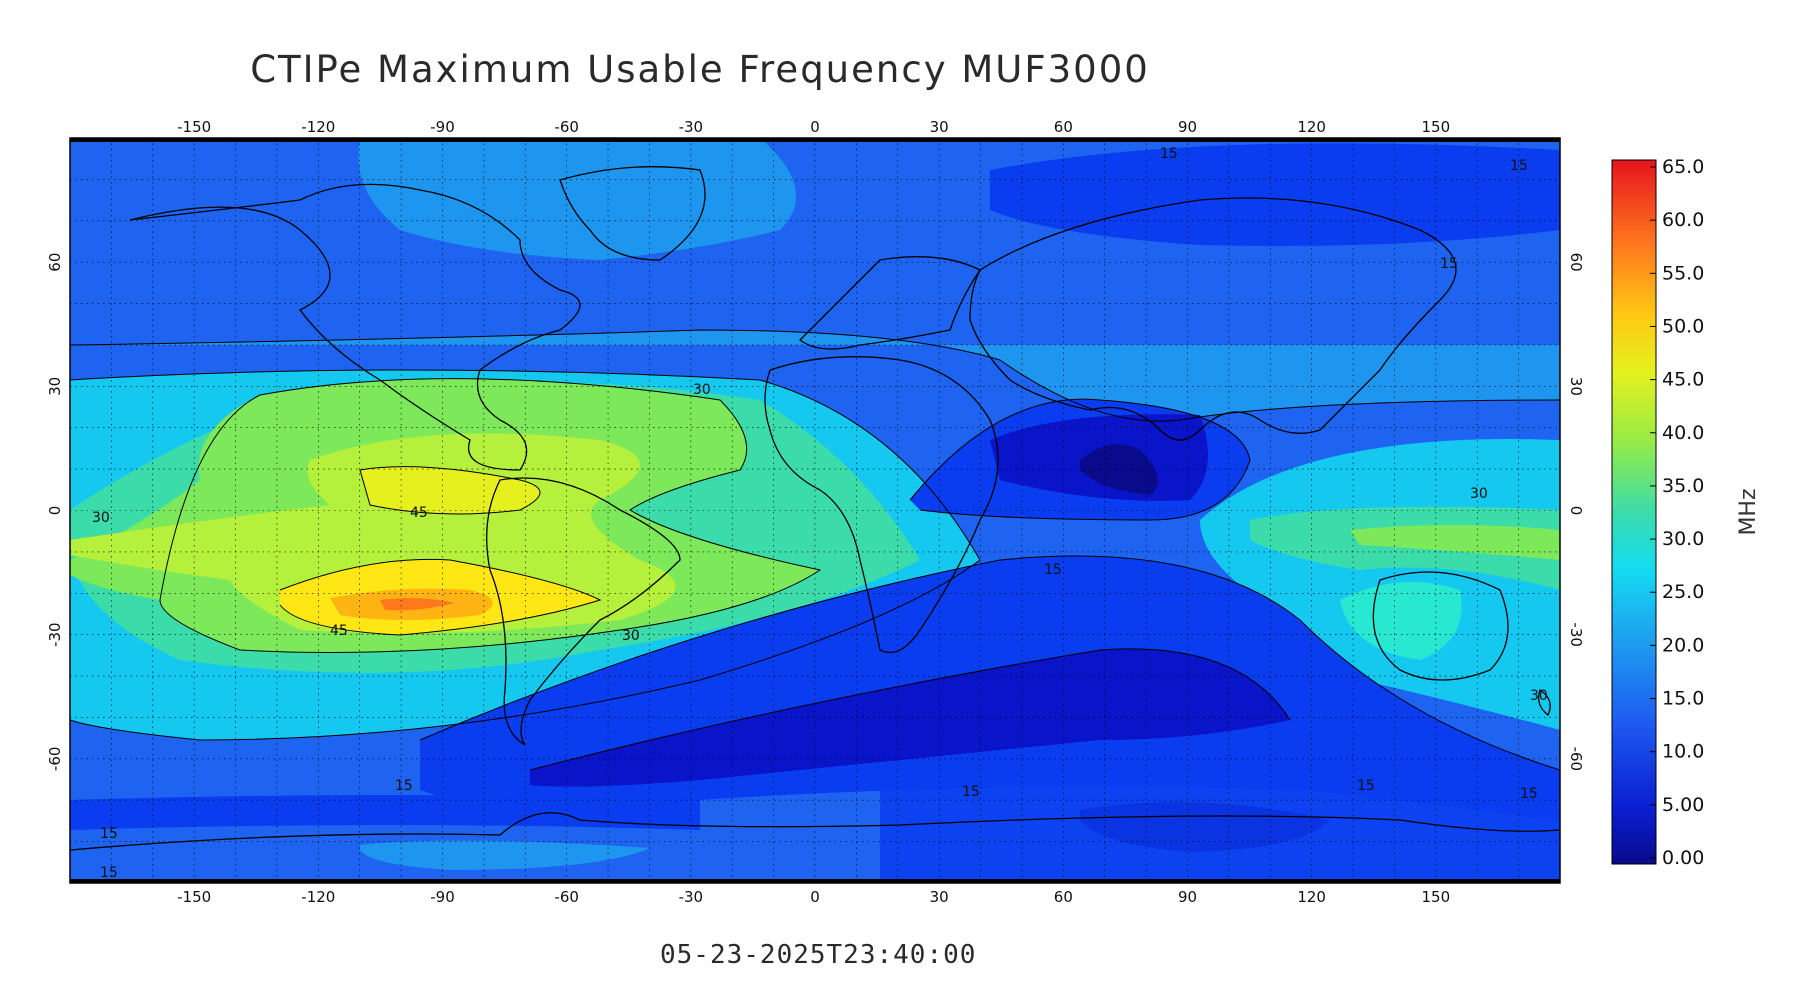  I want to click on colorbar-tick-label: 30.0, so click(1683, 539).